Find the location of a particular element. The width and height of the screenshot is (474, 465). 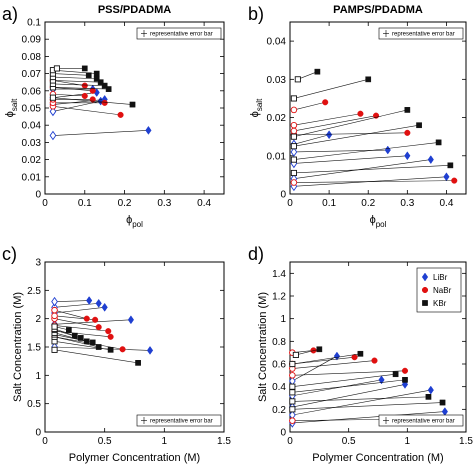

panel-label: d) is located at coordinates (256, 254).